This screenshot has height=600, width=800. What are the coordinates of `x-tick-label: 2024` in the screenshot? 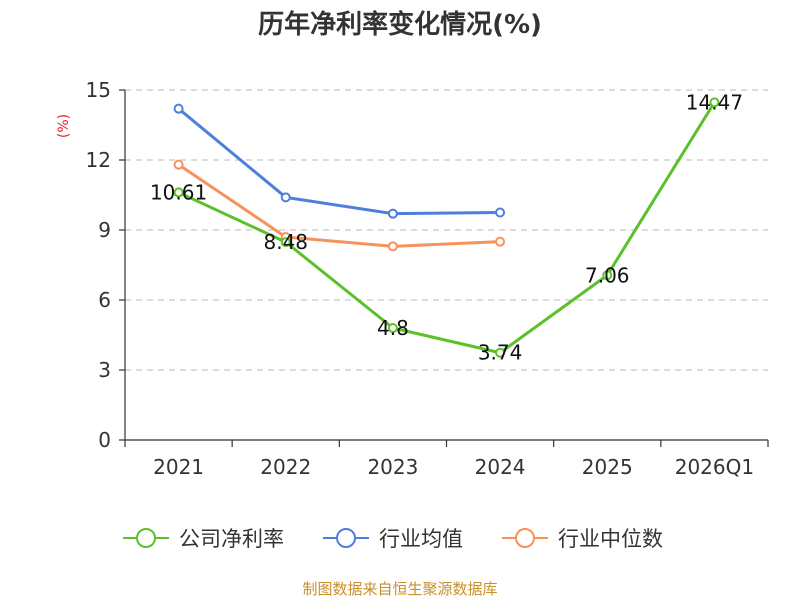 It's located at (500, 467).